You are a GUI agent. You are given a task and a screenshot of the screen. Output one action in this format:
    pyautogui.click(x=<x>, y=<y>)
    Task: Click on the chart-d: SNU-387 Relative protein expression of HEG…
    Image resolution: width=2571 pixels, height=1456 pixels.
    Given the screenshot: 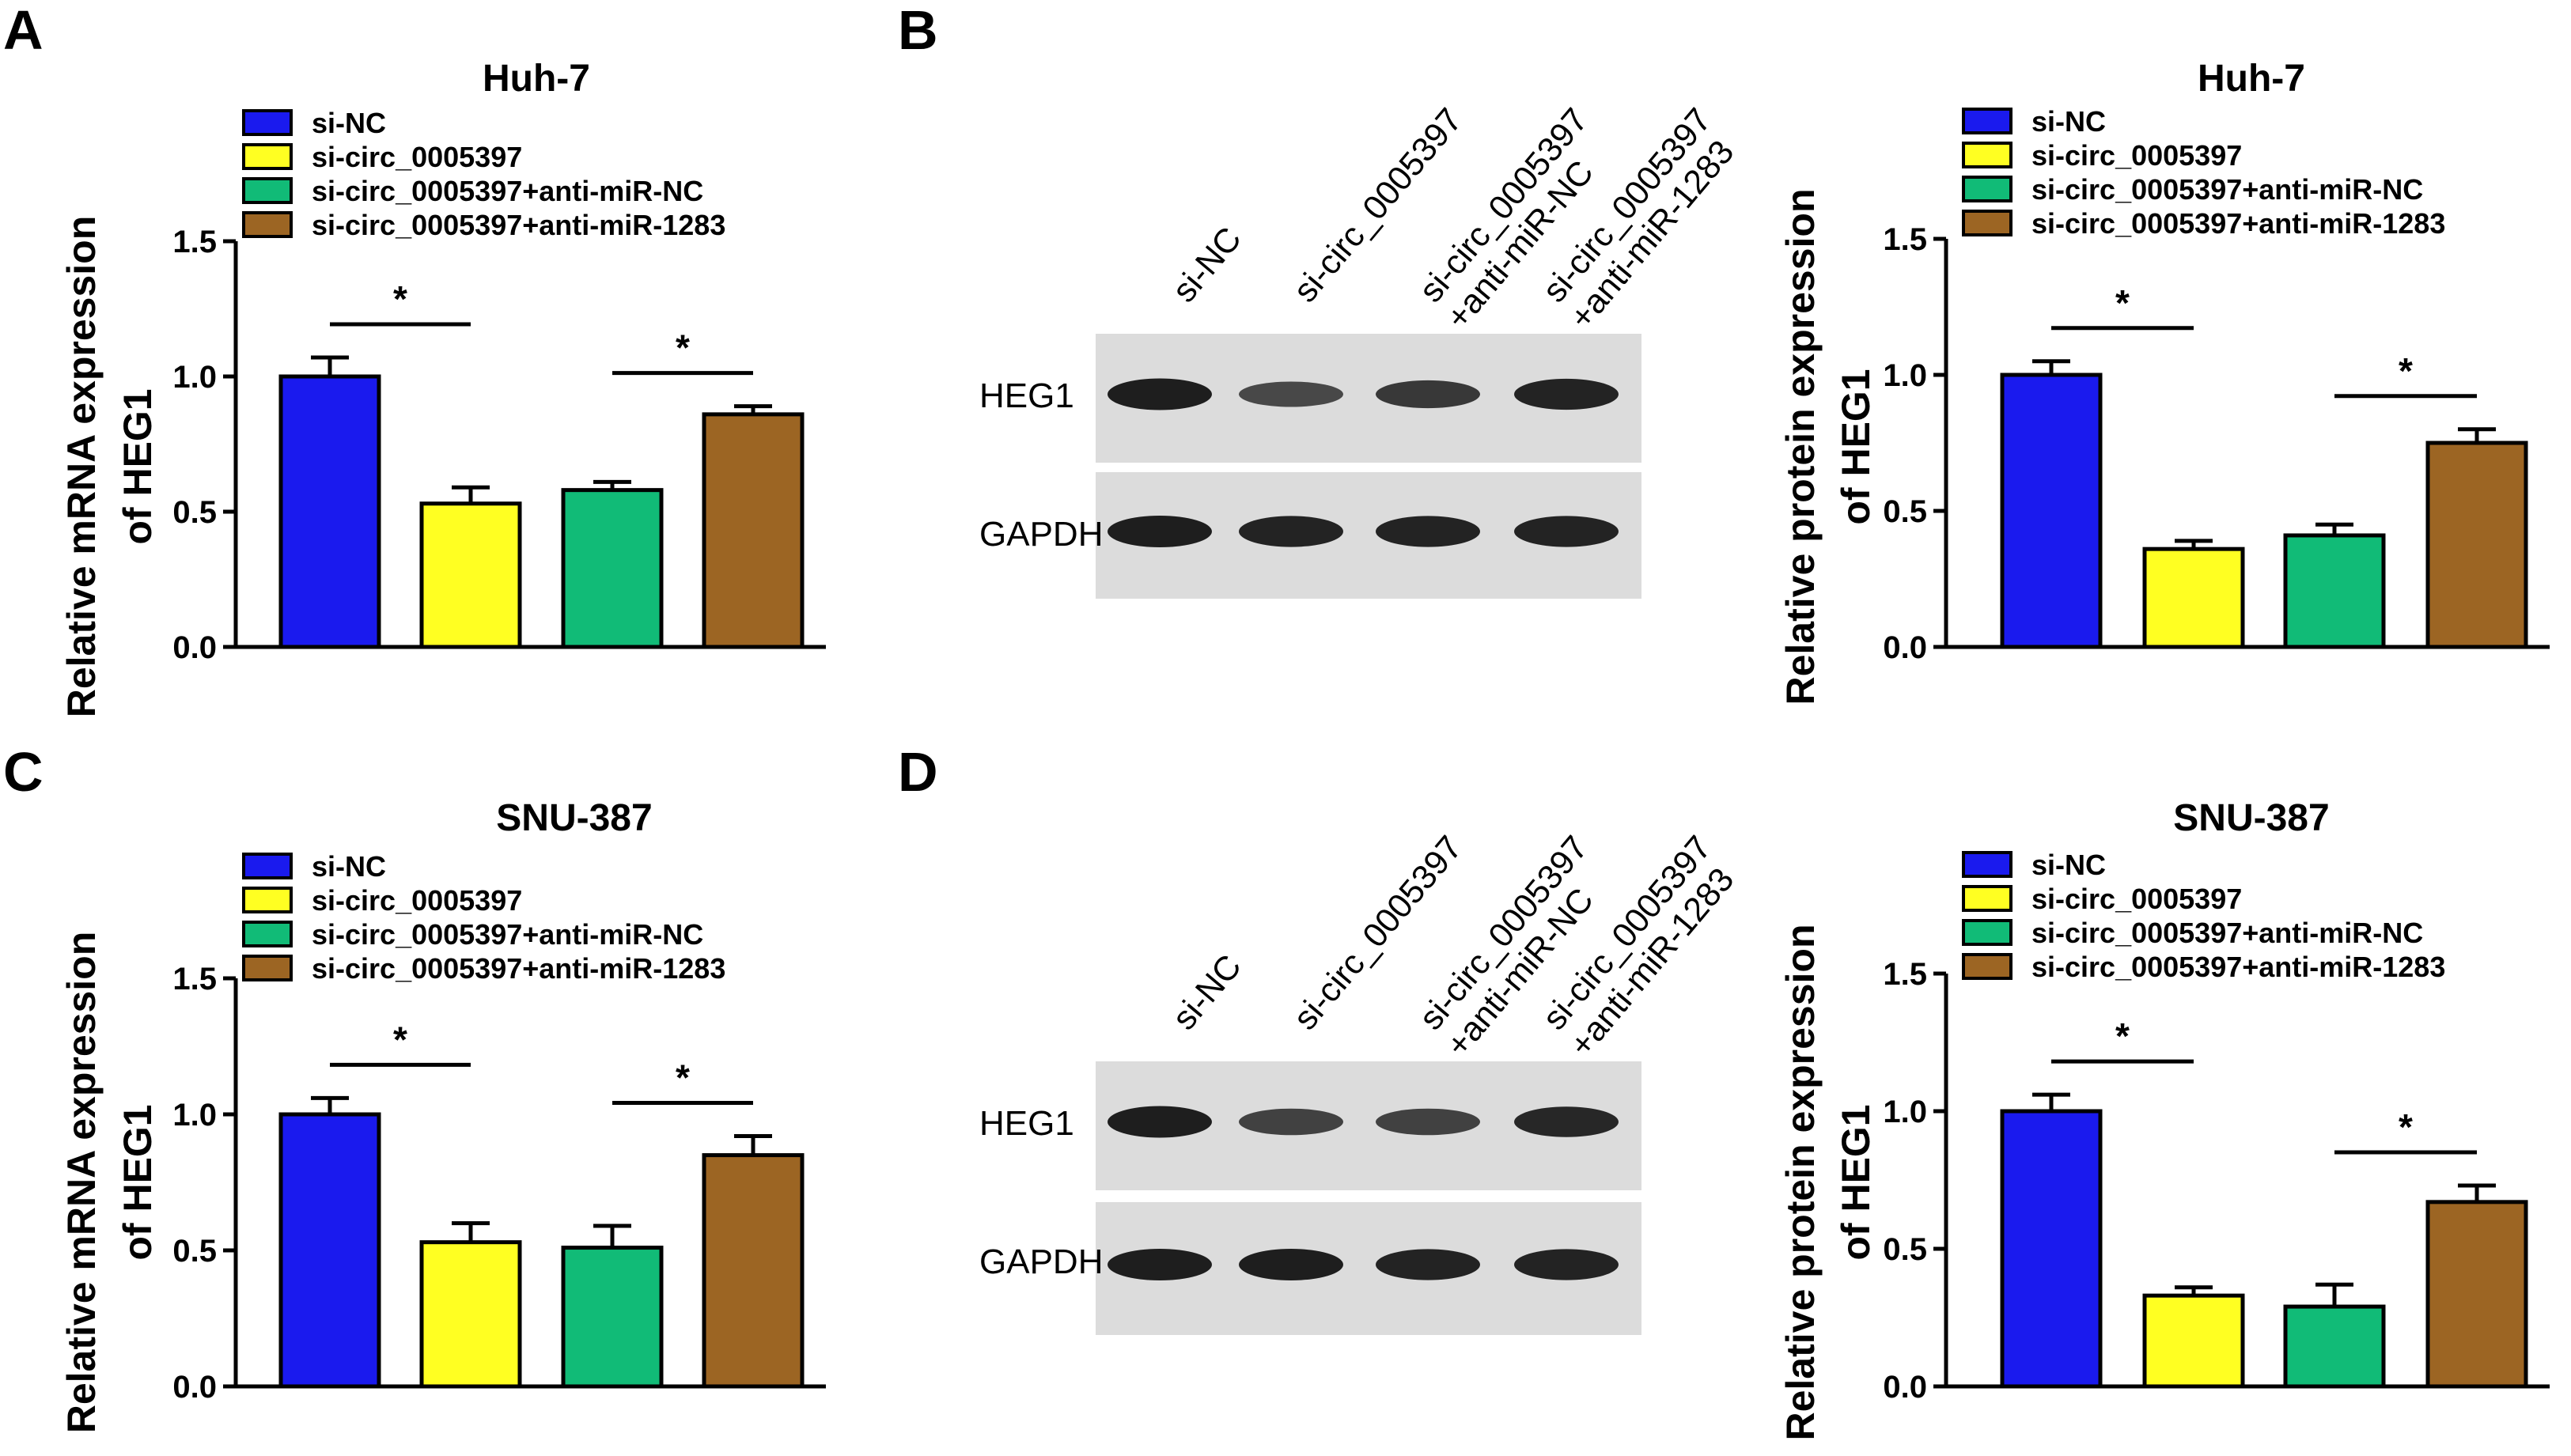 What is the action you would take?
    pyautogui.click(x=2164, y=1119)
    